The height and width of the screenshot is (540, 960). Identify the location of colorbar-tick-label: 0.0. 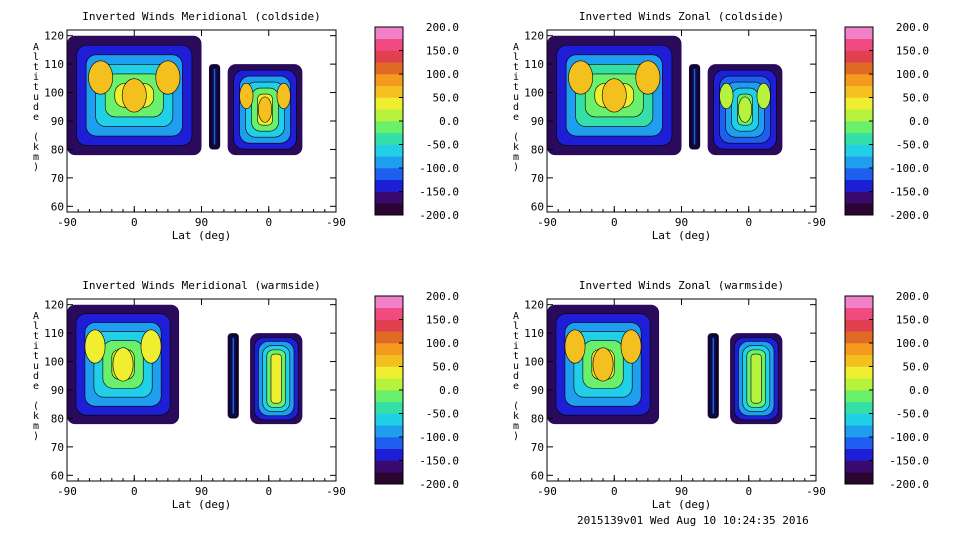
(919, 121).